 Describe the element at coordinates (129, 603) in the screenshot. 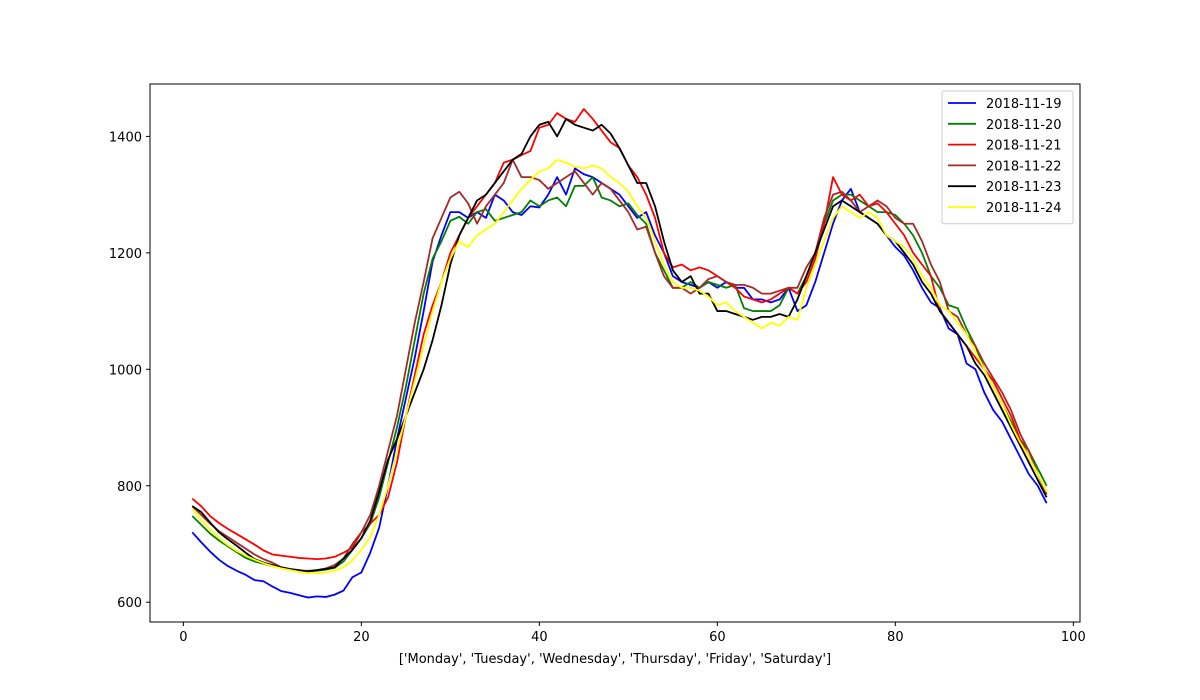

I see `y-tick-label: 600` at that location.